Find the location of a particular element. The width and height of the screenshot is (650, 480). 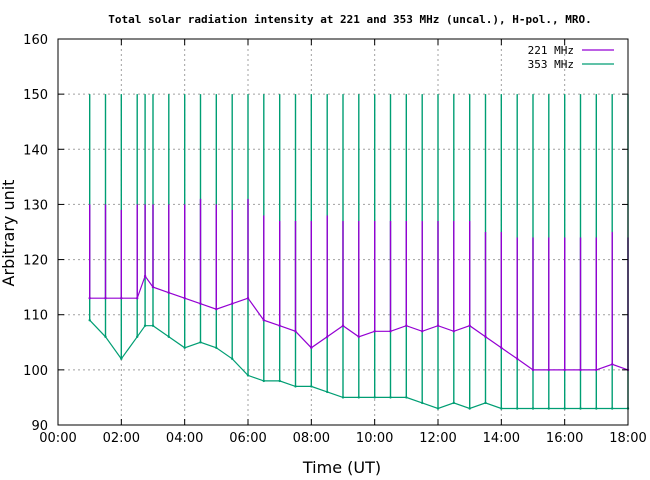

x-tick-label: 12:00 is located at coordinates (437, 438).